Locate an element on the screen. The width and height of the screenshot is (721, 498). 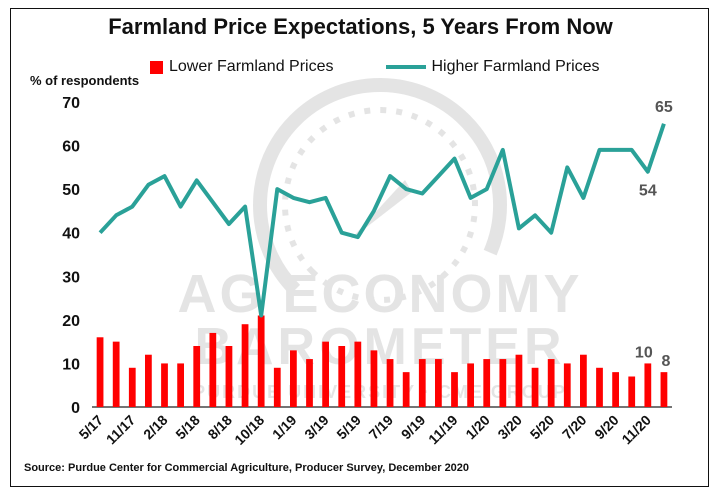
y-tick-label: 30 is located at coordinates (71, 277).